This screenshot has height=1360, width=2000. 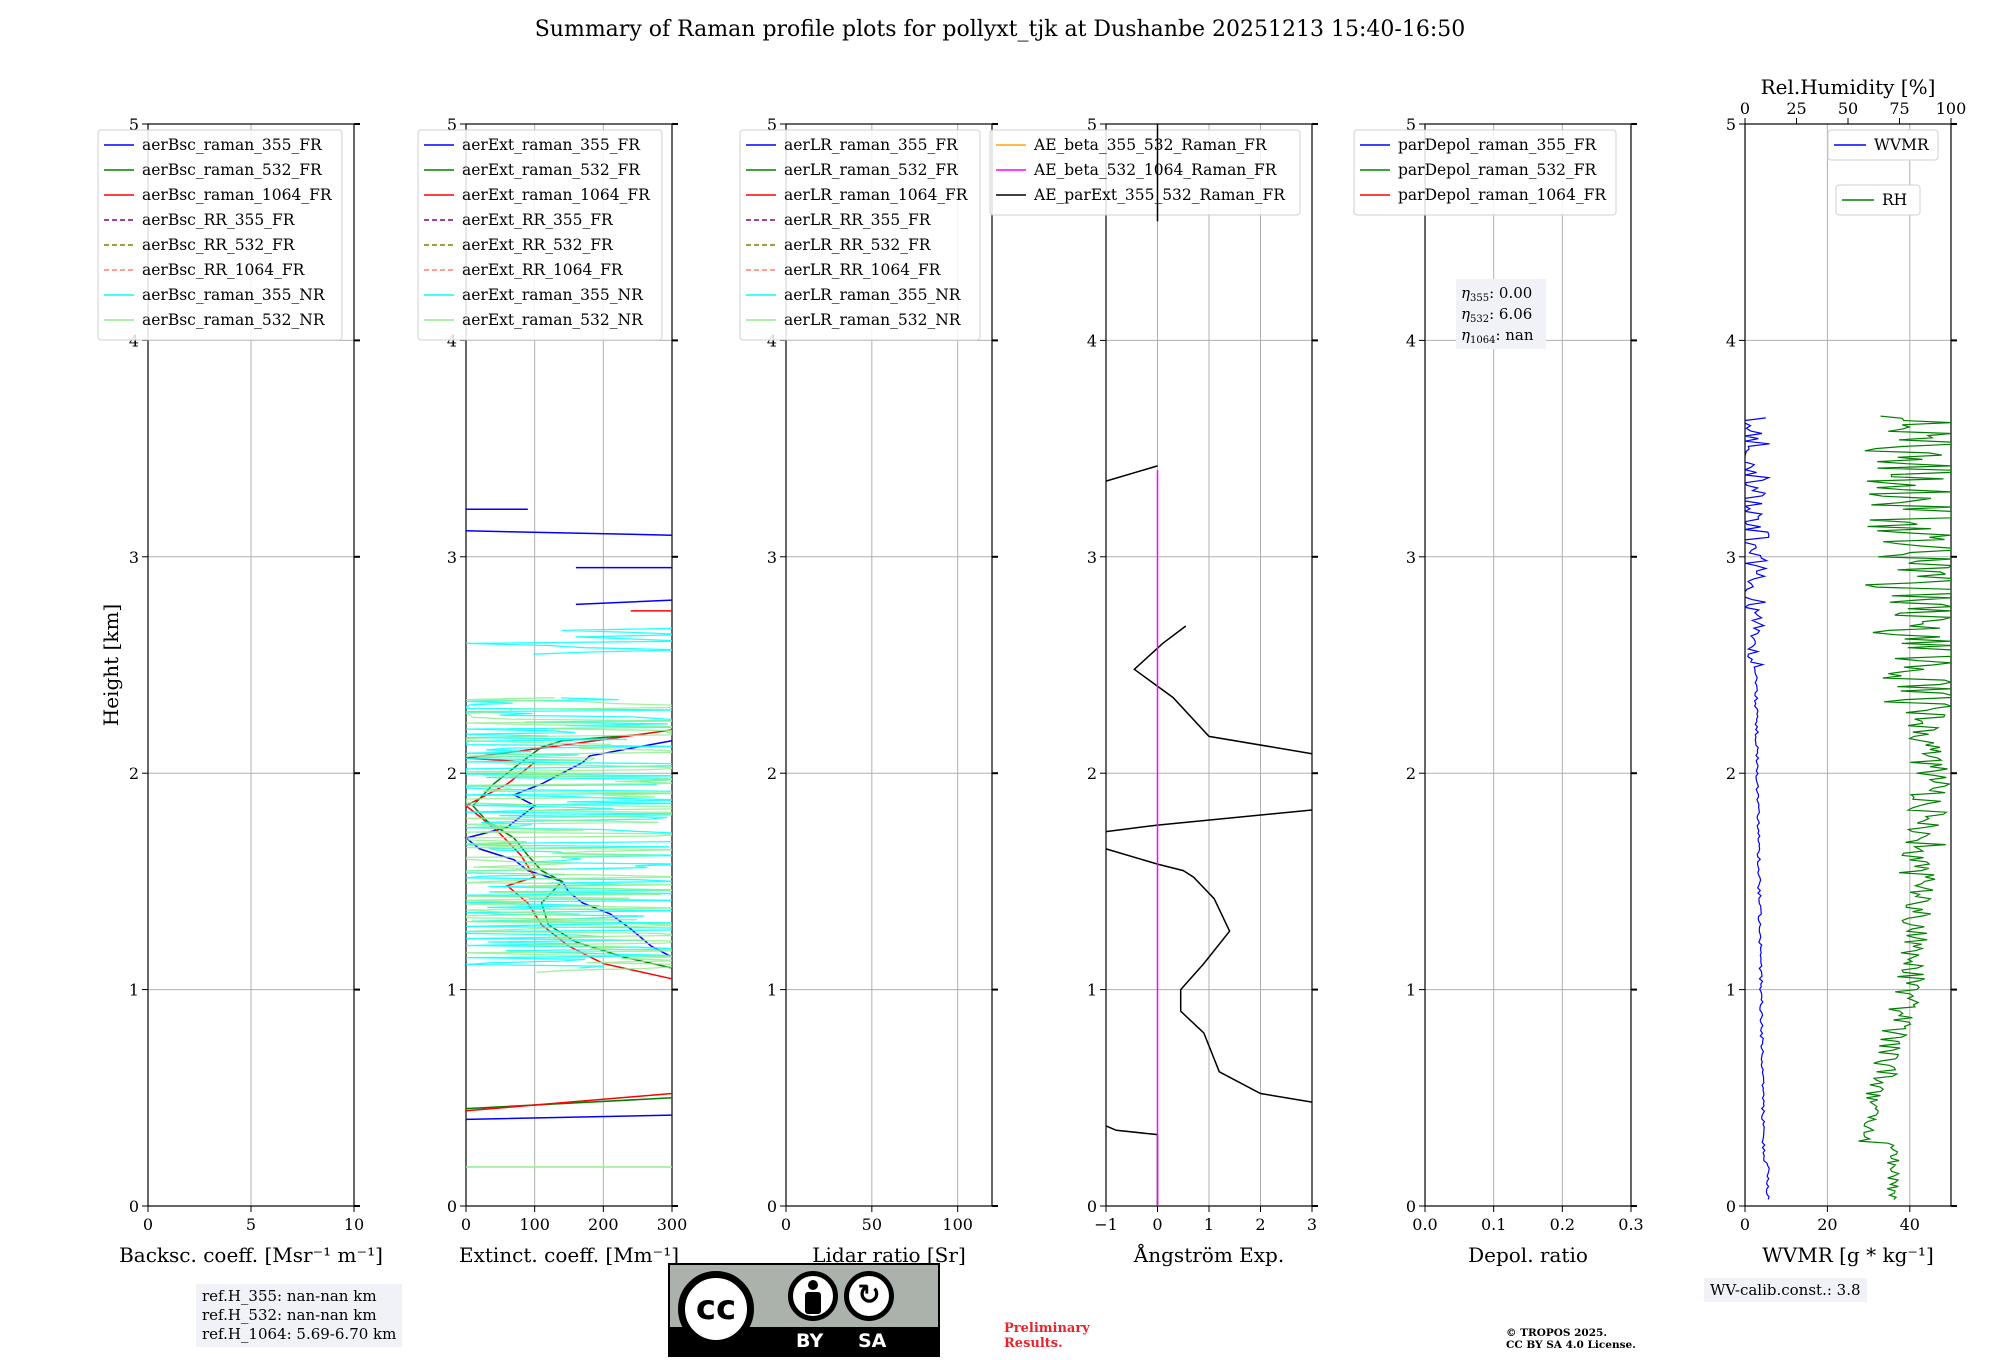 I want to click on cc-icon: cc, so click(x=716, y=1309).